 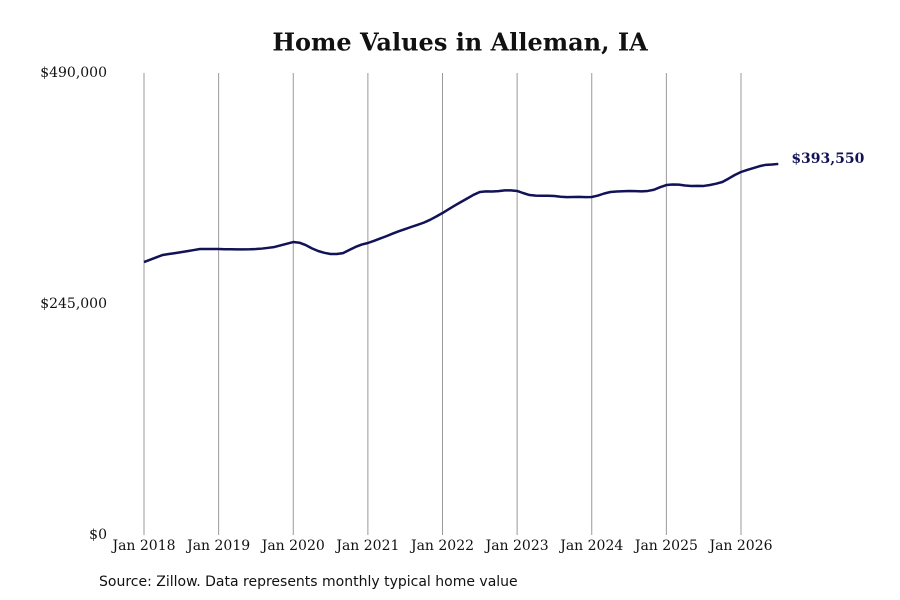 I want to click on x-tick-label: Jan 2021, so click(x=366, y=546).